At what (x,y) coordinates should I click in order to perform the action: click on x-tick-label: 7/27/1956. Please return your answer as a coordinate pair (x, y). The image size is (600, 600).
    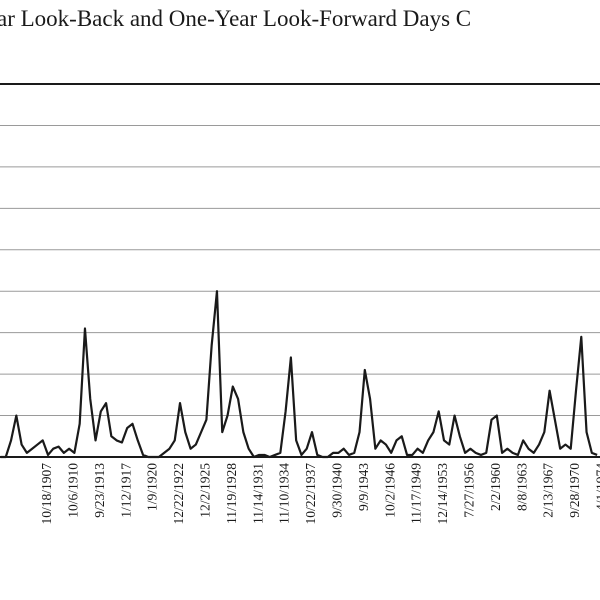
    Looking at the image, I should click on (468, 490).